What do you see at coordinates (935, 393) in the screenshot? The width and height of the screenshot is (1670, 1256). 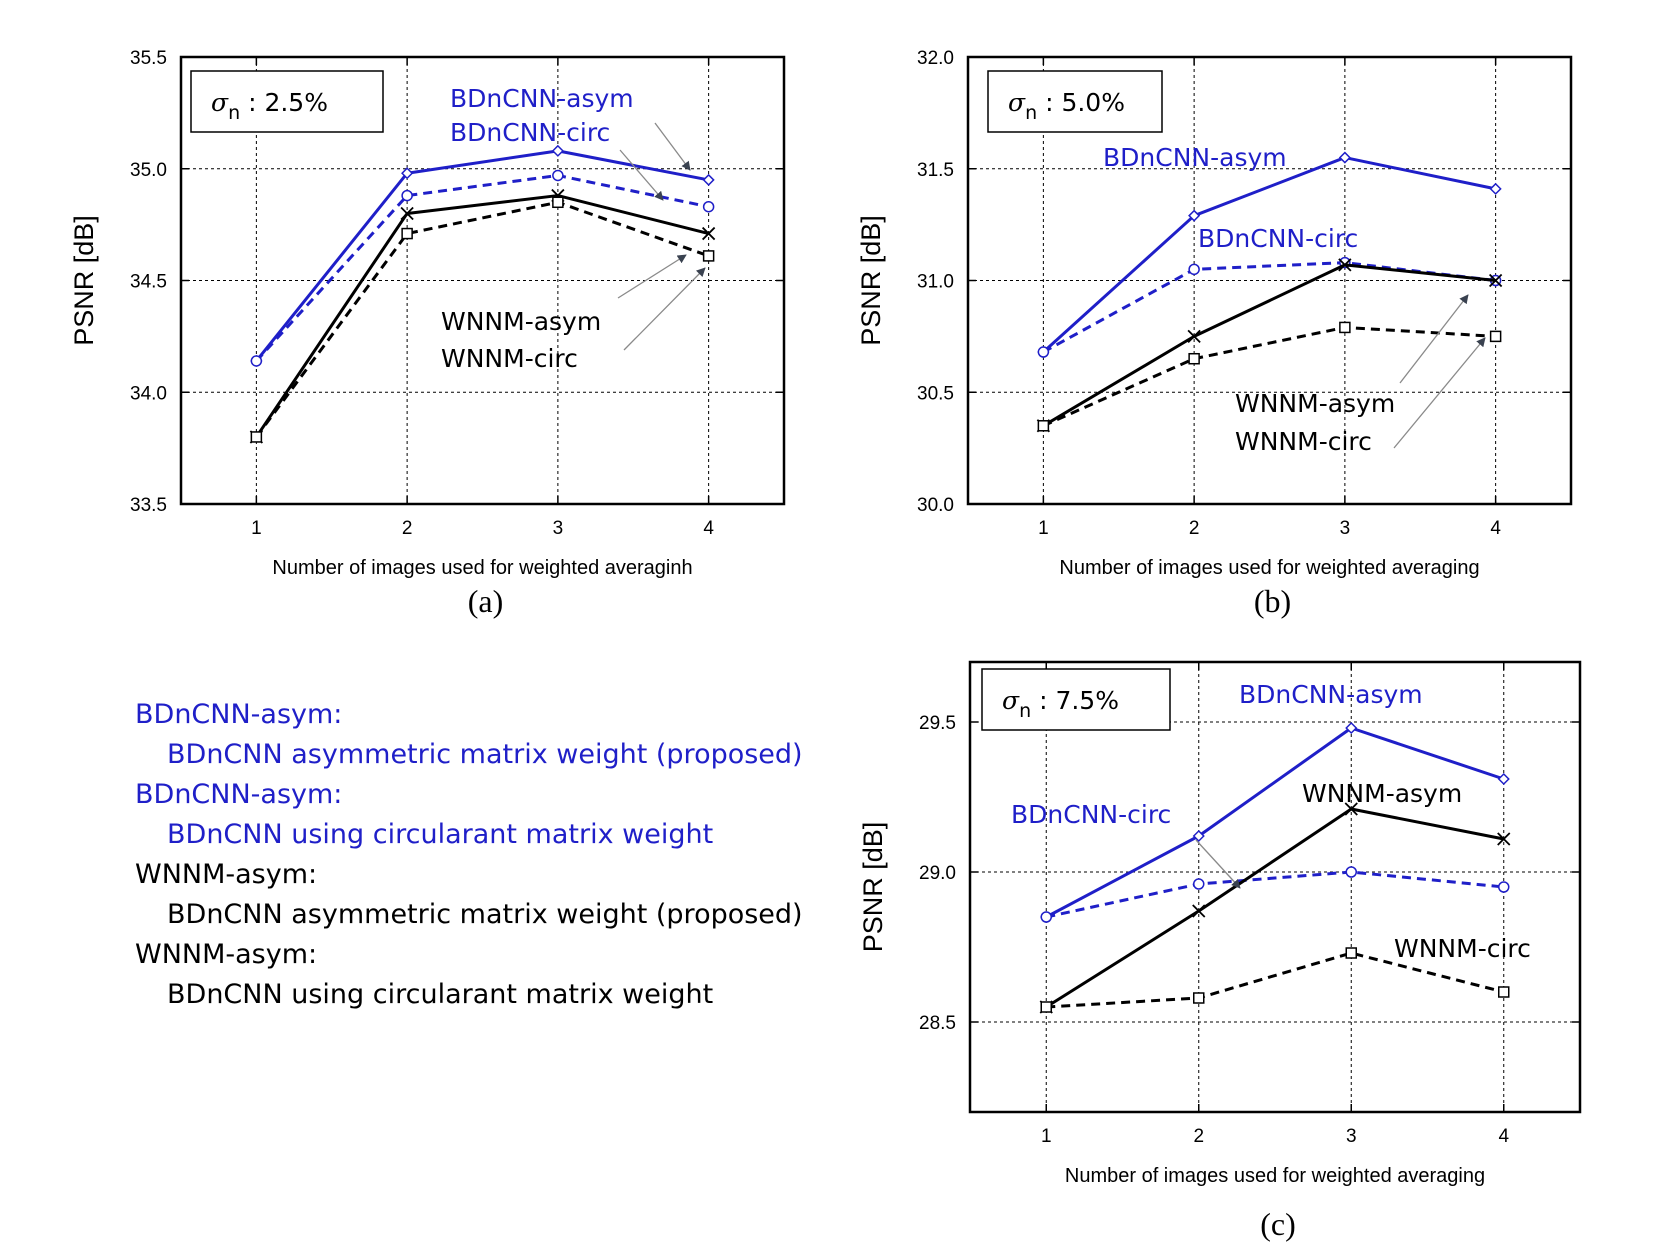 I see `y-tick-label: 30.5` at bounding box center [935, 393].